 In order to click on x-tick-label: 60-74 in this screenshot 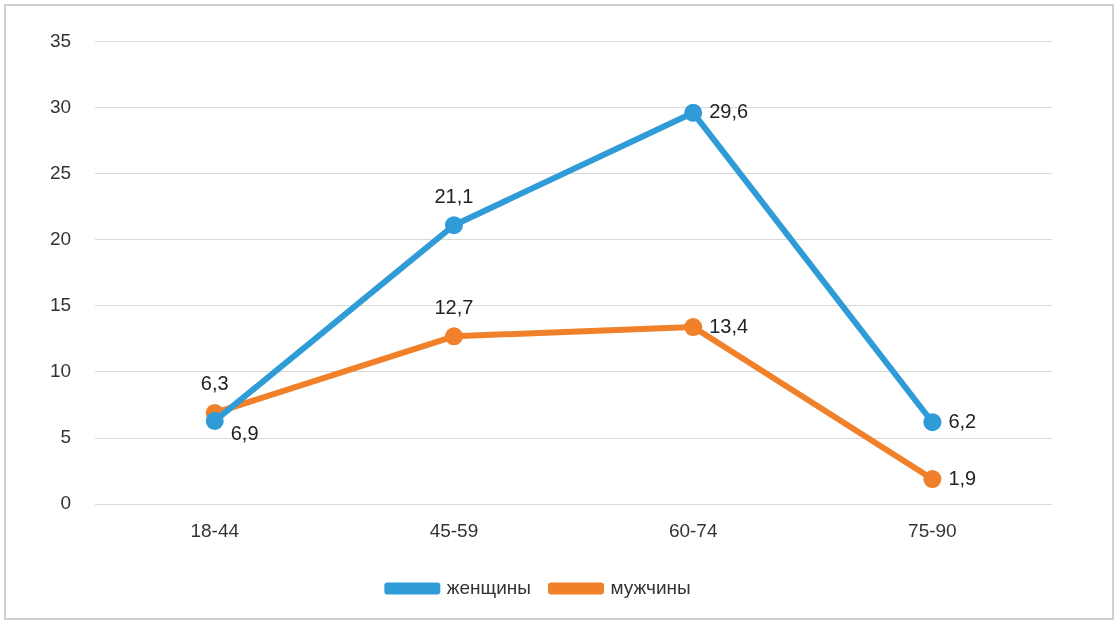, I will do `click(693, 530)`.